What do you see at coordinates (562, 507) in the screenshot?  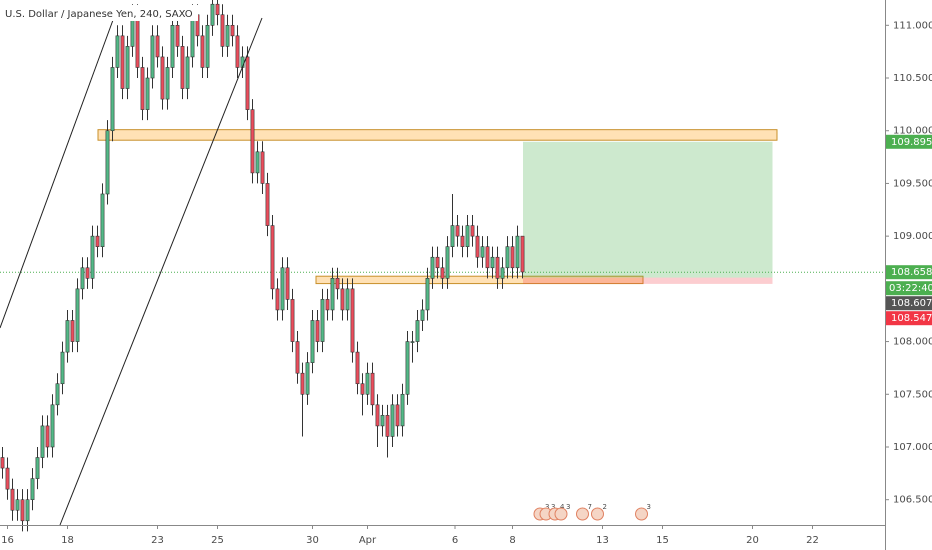 I see `event-count: 4` at bounding box center [562, 507].